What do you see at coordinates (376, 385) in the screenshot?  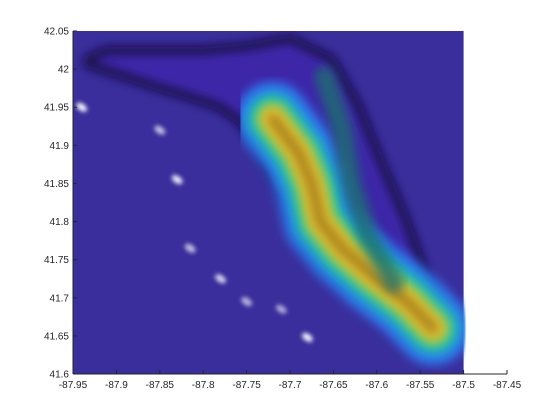 I see `x-tick-label: -87.6` at bounding box center [376, 385].